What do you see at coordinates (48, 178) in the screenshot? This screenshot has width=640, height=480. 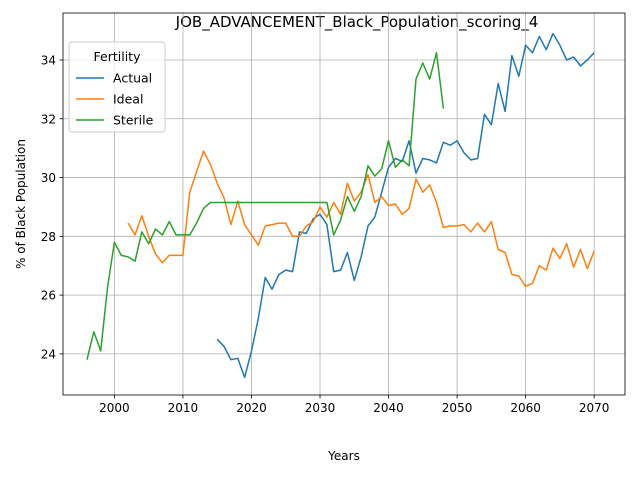 I see `y-tick-label: 30` at bounding box center [48, 178].